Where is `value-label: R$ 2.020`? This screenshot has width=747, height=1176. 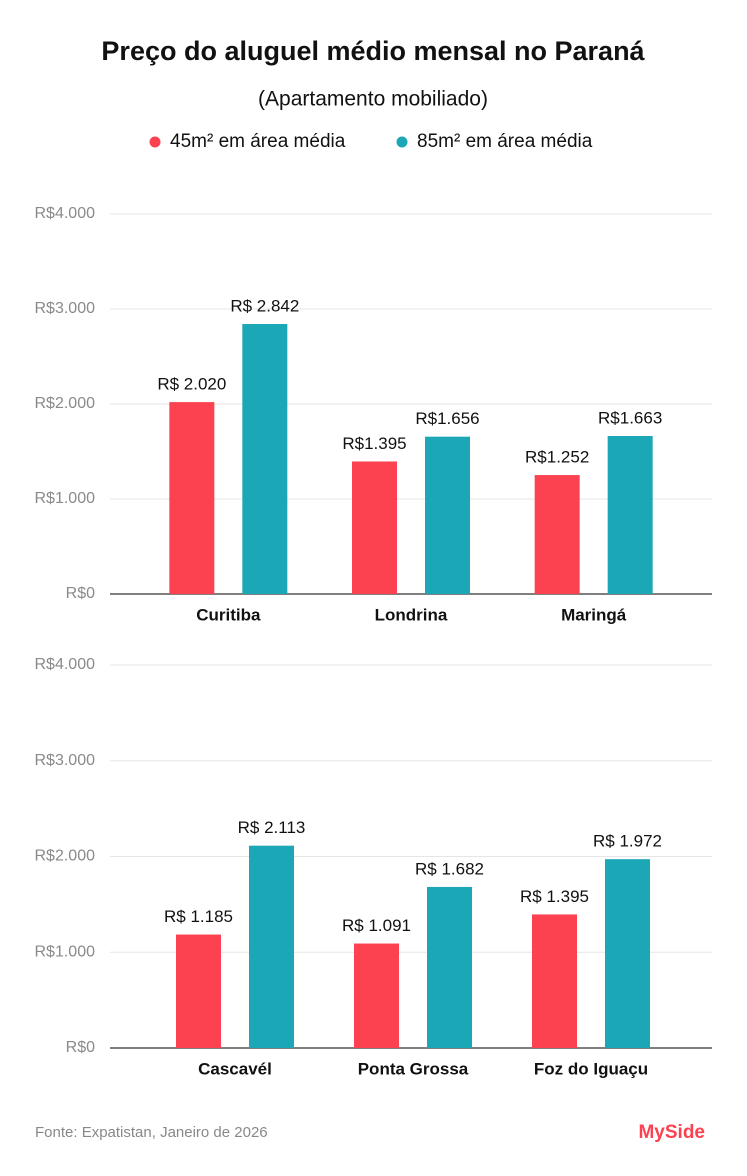
value-label: R$ 2.020 is located at coordinates (191, 384).